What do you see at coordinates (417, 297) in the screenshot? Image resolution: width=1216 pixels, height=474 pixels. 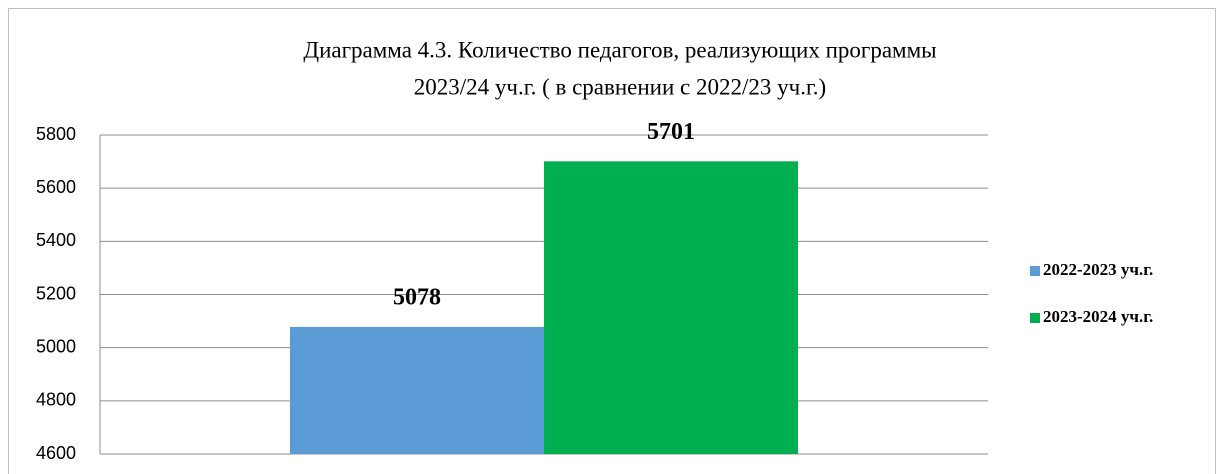 I see `data-label: 5078` at bounding box center [417, 297].